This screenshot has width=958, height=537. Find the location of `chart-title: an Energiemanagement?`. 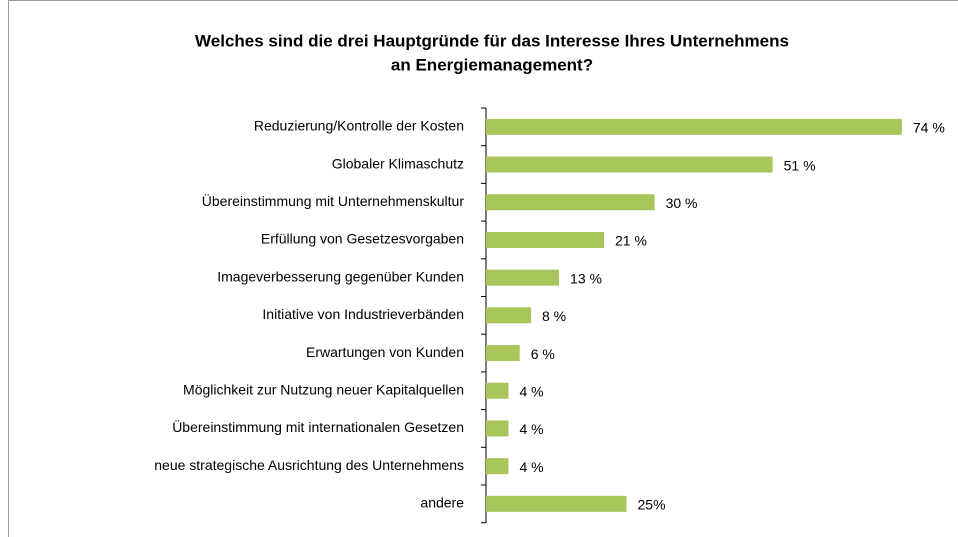

chart-title: an Energiemanagement? is located at coordinates (492, 64).